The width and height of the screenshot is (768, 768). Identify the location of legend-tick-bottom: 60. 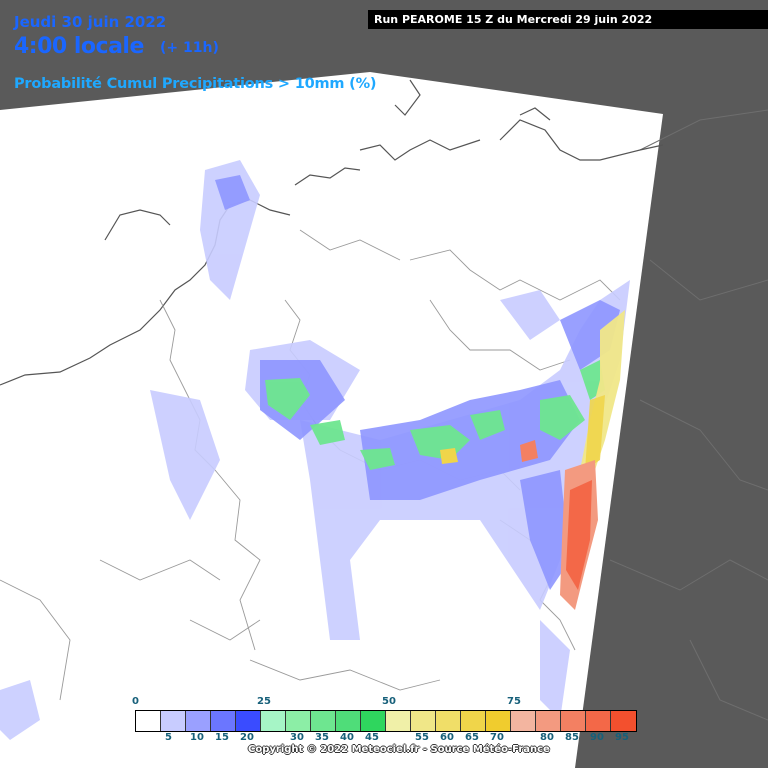
(447, 737).